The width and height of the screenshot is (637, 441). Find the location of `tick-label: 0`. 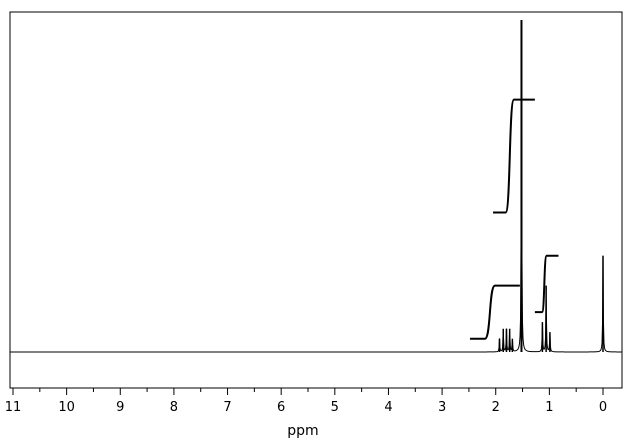

tick-label: 0 is located at coordinates (603, 407).